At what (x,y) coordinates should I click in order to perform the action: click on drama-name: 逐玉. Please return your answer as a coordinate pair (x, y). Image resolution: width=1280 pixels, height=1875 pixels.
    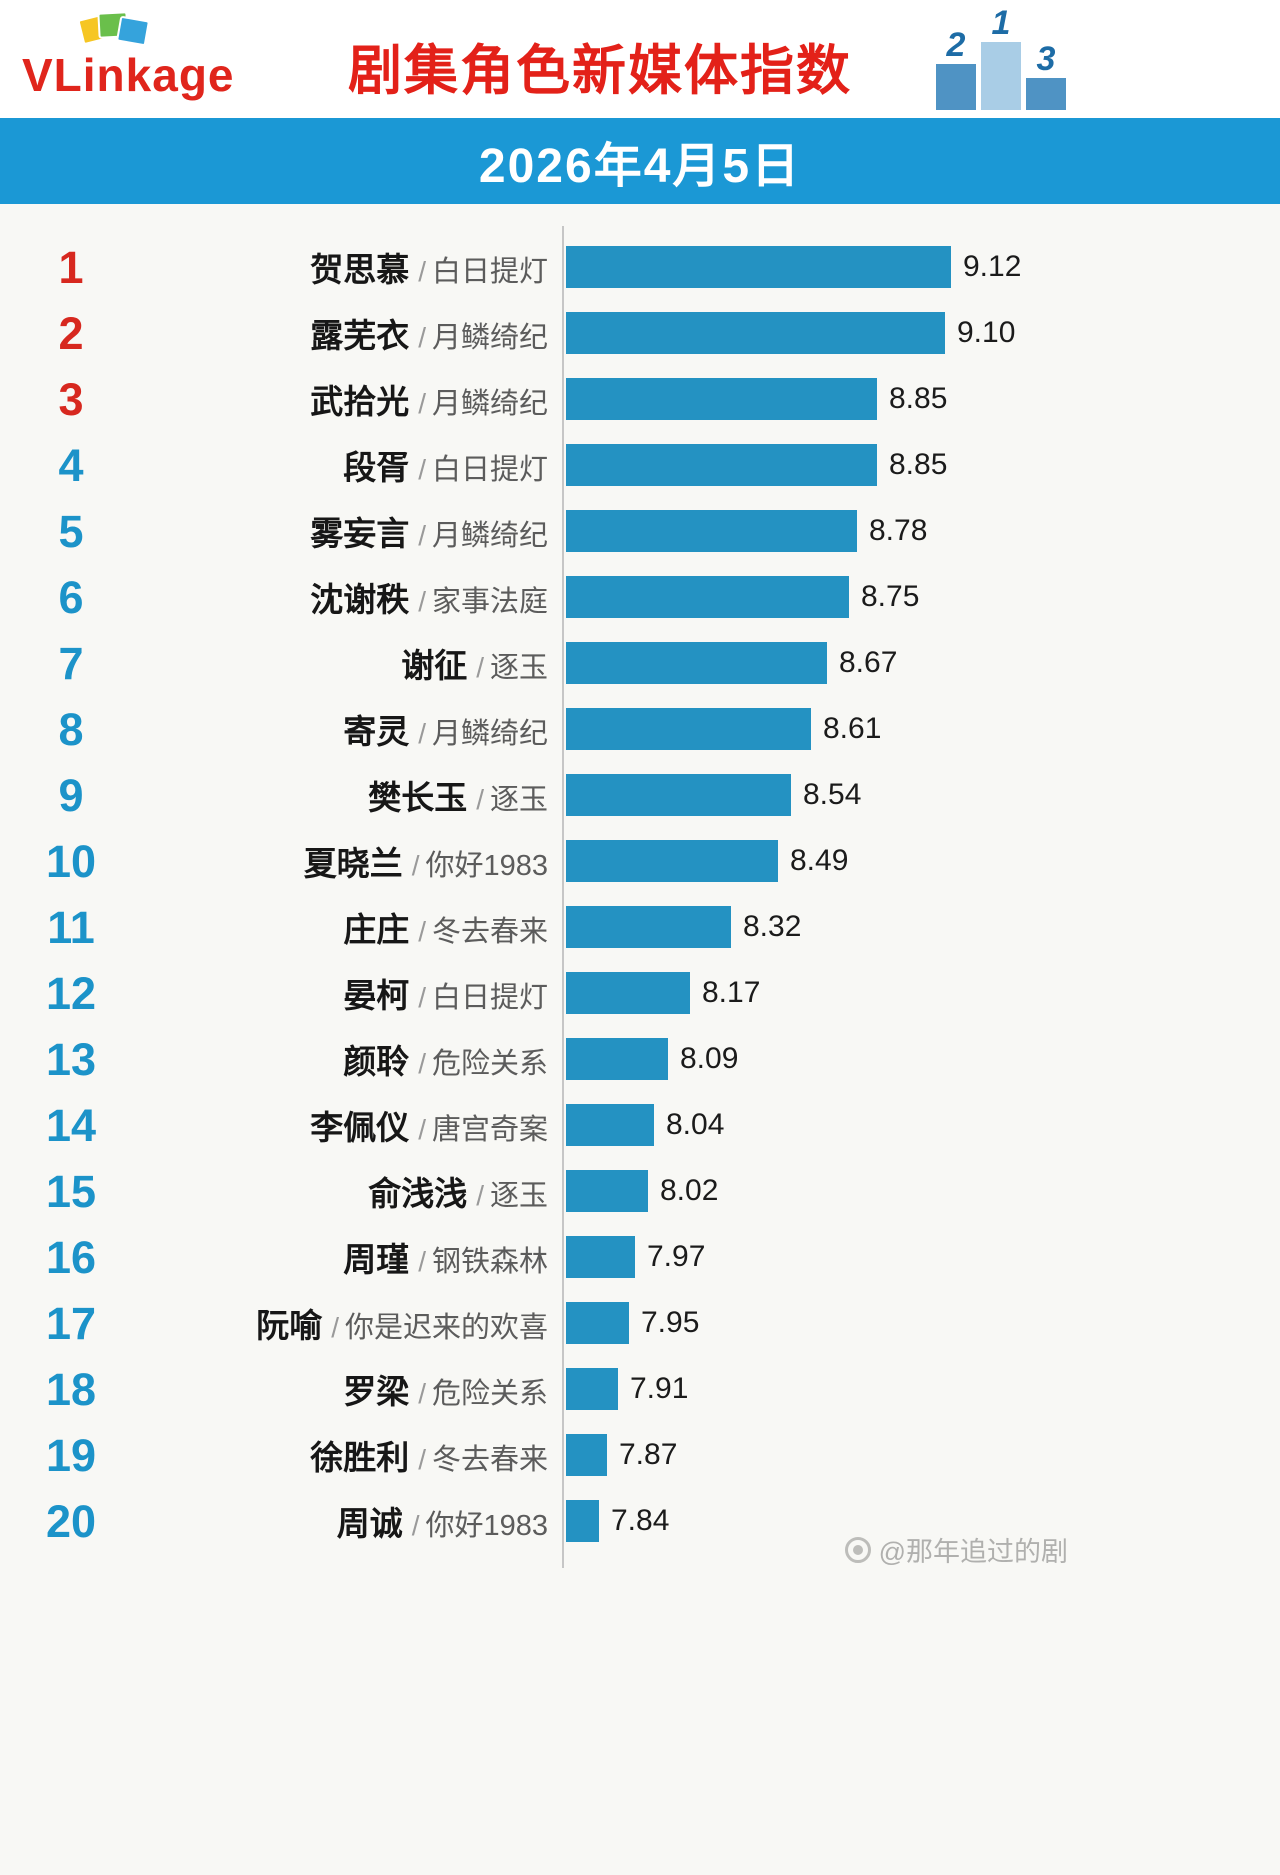
    Looking at the image, I should click on (518, 668).